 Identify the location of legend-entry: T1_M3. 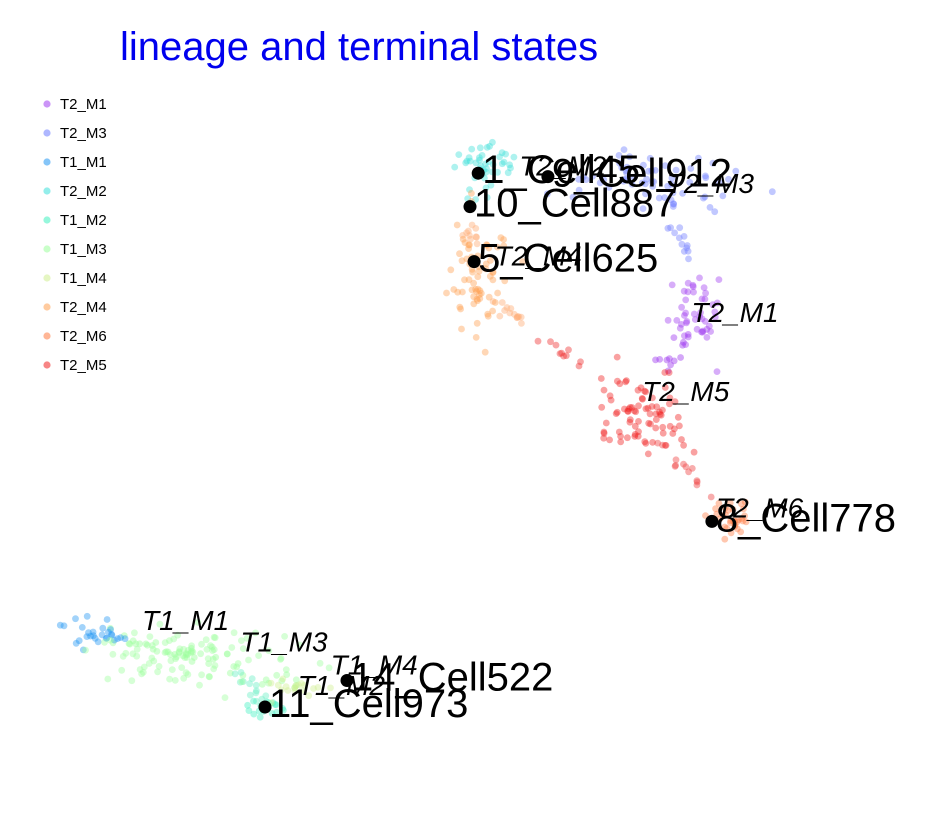
(83, 249).